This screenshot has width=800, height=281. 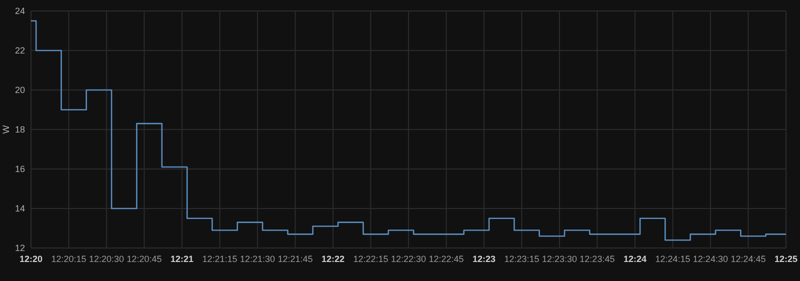 What do you see at coordinates (19, 248) in the screenshot?
I see `y-tick-label: 12` at bounding box center [19, 248].